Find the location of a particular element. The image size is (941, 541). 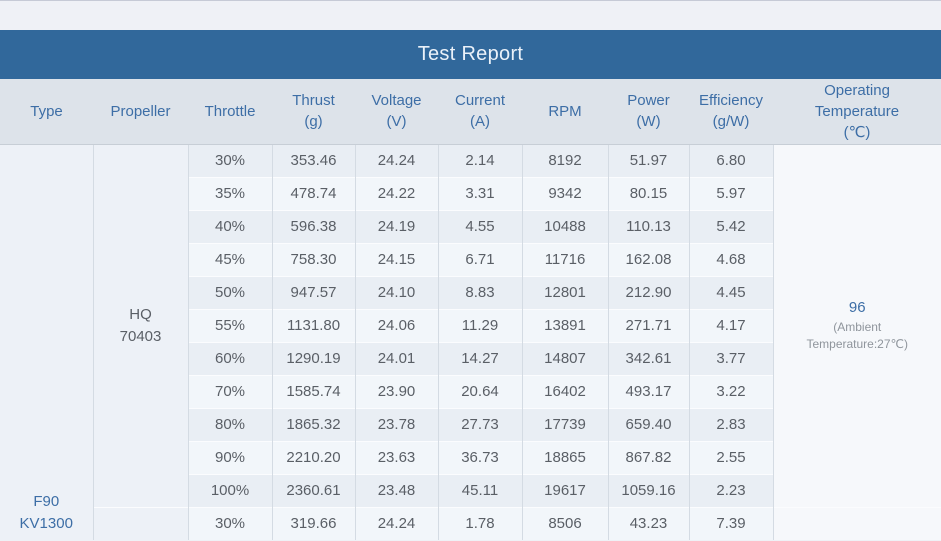

current-cell: 8.83 is located at coordinates (480, 292).